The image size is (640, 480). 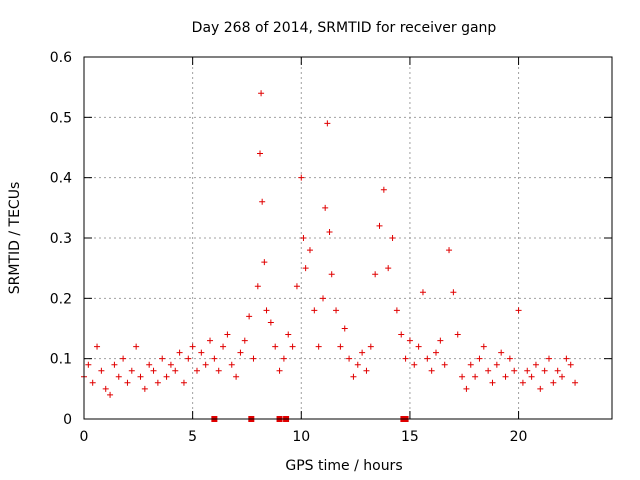 I want to click on x-tick-label: 0, so click(x=84, y=437).